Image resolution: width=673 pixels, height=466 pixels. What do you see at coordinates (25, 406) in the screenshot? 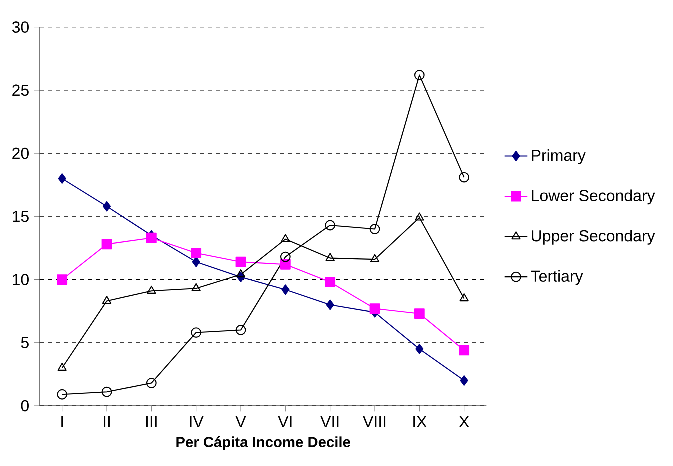
I see `y-tick-label: 0` at bounding box center [25, 406].